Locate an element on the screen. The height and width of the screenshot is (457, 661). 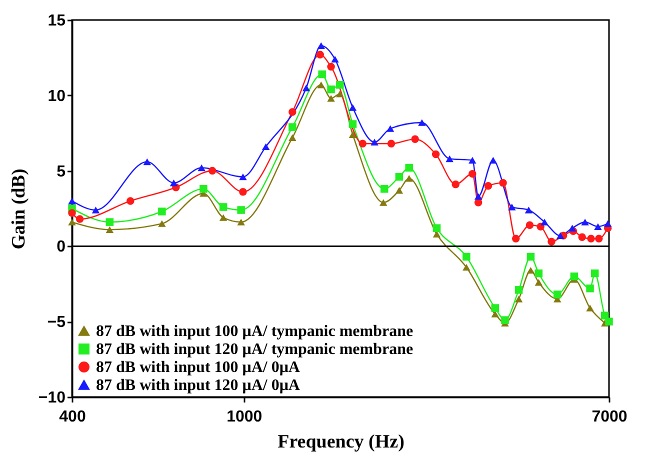
y-axis-title: Gain (dB) is located at coordinates (19, 209).